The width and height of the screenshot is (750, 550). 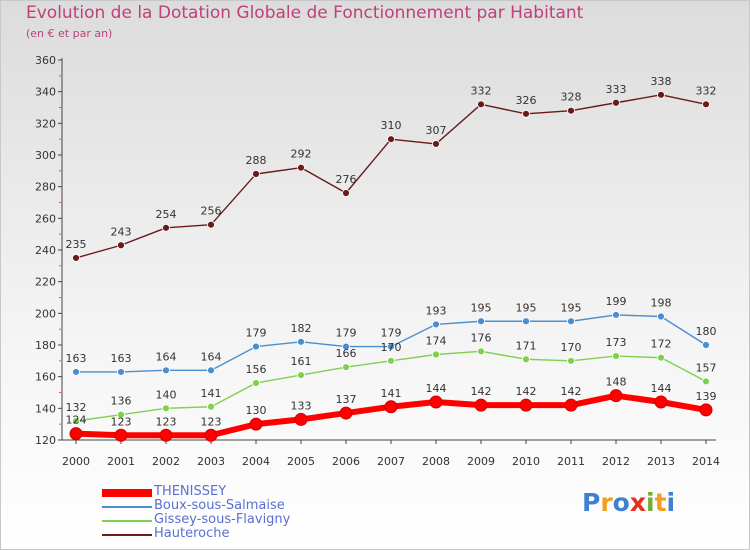 I want to click on logo-letter: o, so click(x=621, y=502).